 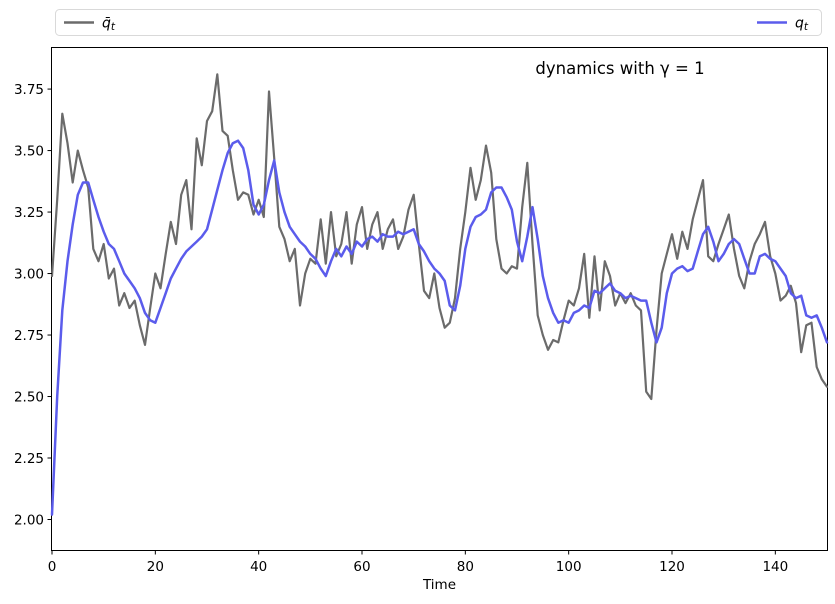 I want to click on y-tick-label: 2.50, so click(x=29, y=397).